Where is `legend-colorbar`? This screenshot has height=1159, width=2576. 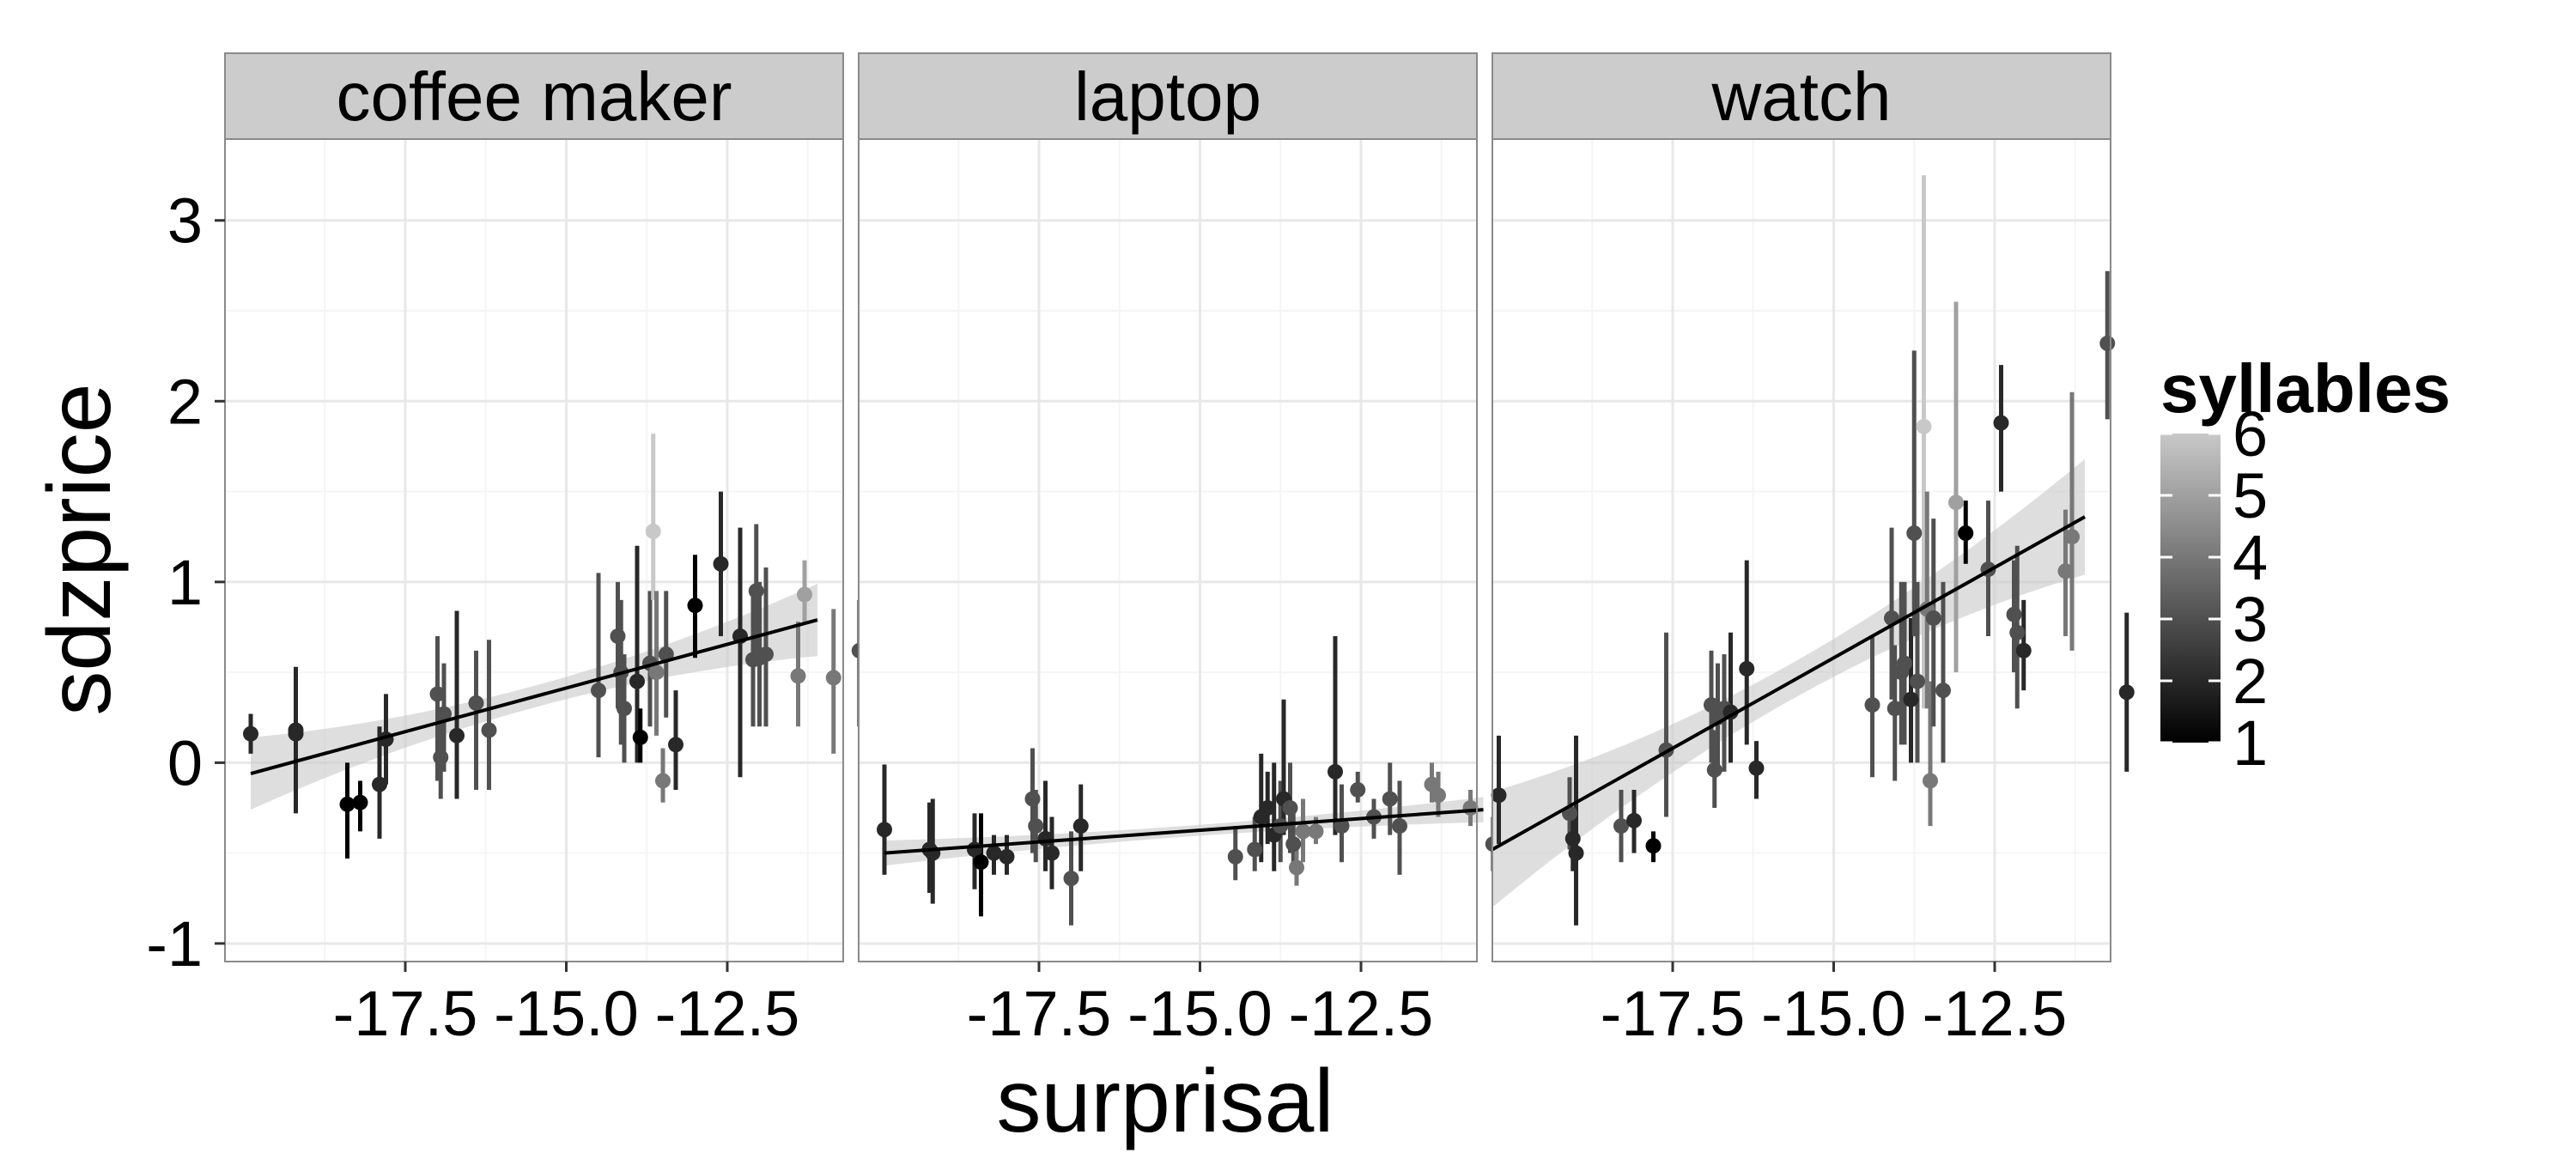 legend-colorbar is located at coordinates (2190, 588).